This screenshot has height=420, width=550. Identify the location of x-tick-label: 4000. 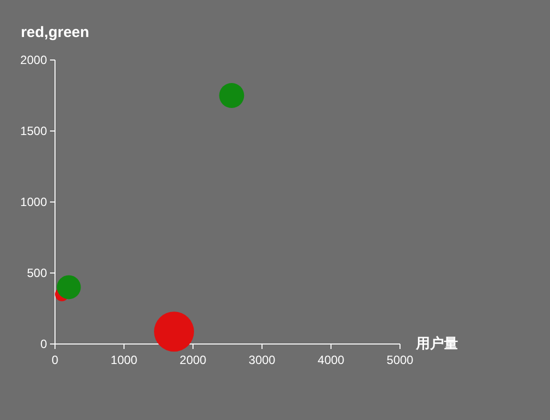
(331, 360).